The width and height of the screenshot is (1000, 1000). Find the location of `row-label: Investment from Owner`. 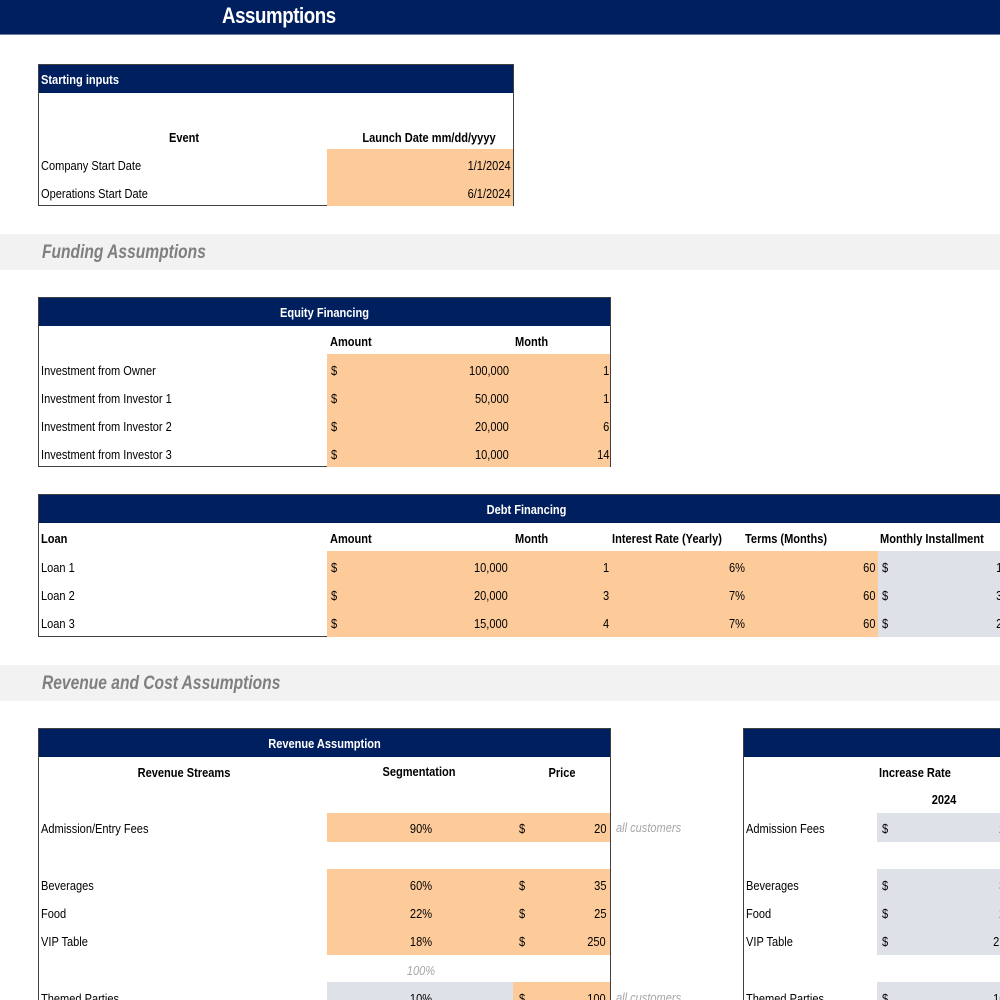

row-label: Investment from Owner is located at coordinates (98, 370).